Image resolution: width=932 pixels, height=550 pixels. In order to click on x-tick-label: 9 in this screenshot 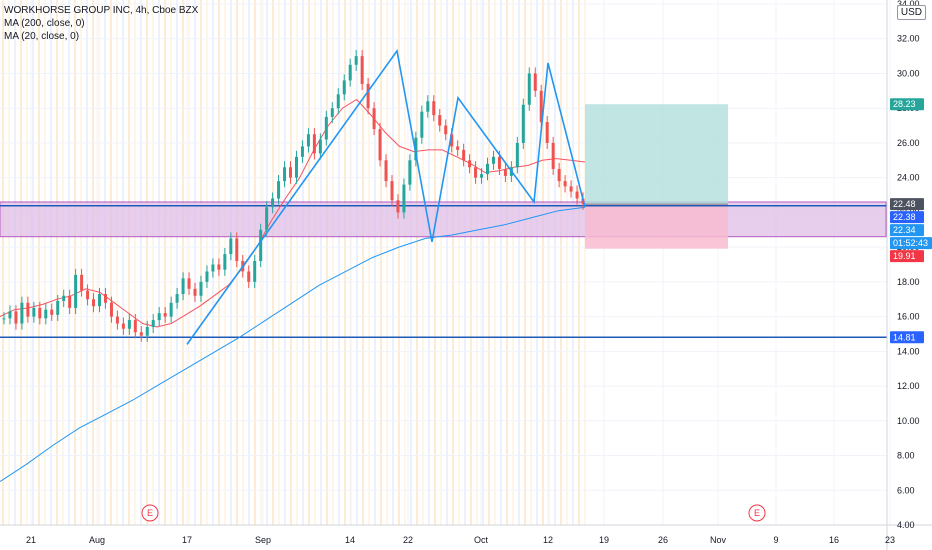, I will do `click(775, 540)`.